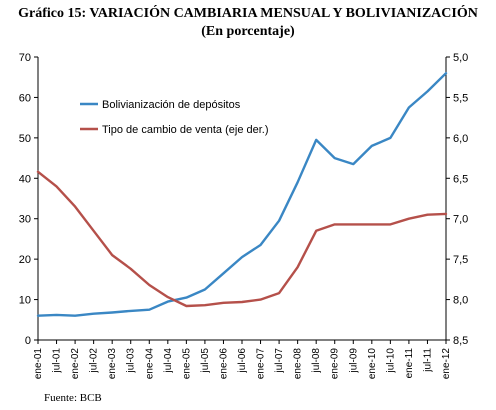 Image resolution: width=496 pixels, height=410 pixels. What do you see at coordinates (261, 364) in the screenshot?
I see `x-tick-label: ene-07` at bounding box center [261, 364].